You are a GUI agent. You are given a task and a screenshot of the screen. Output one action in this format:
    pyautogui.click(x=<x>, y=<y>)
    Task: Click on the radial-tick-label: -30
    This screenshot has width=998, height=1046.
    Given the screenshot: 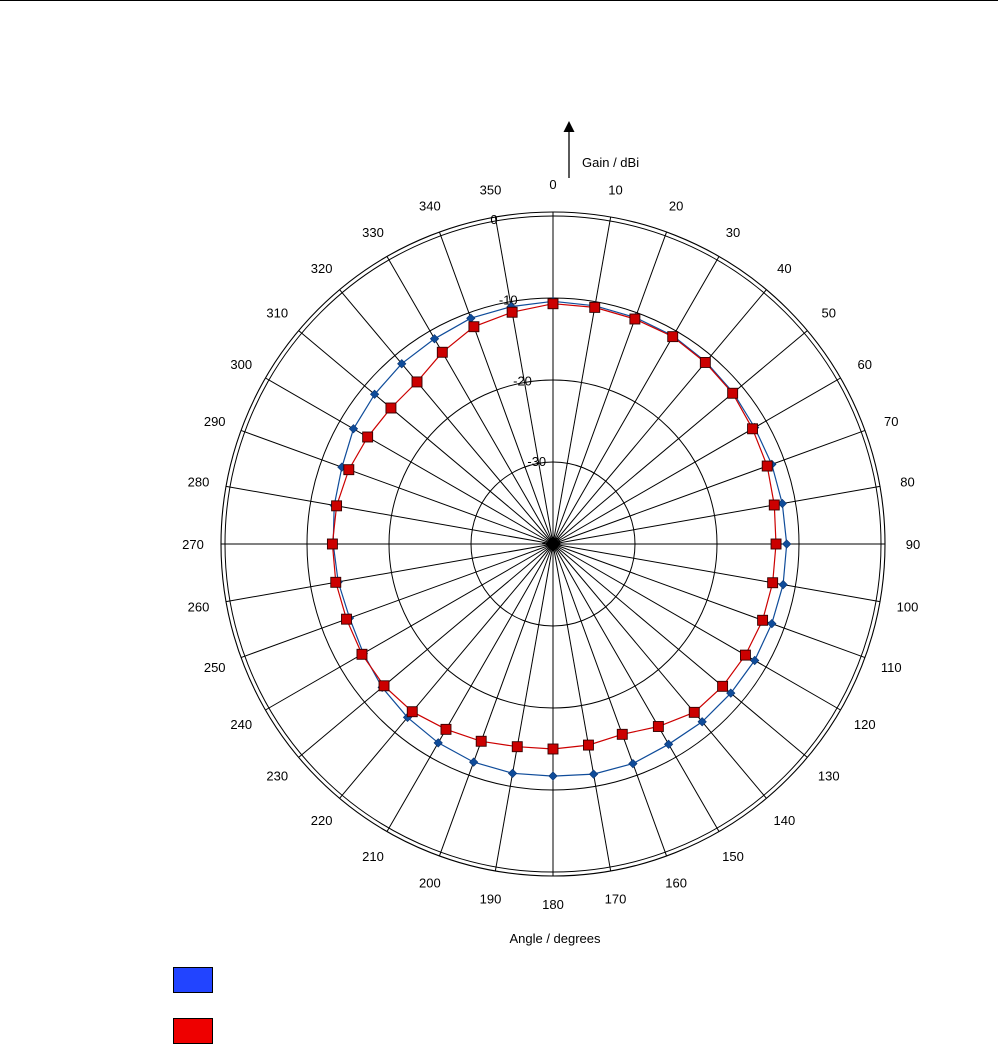 What is the action you would take?
    pyautogui.click(x=536, y=461)
    